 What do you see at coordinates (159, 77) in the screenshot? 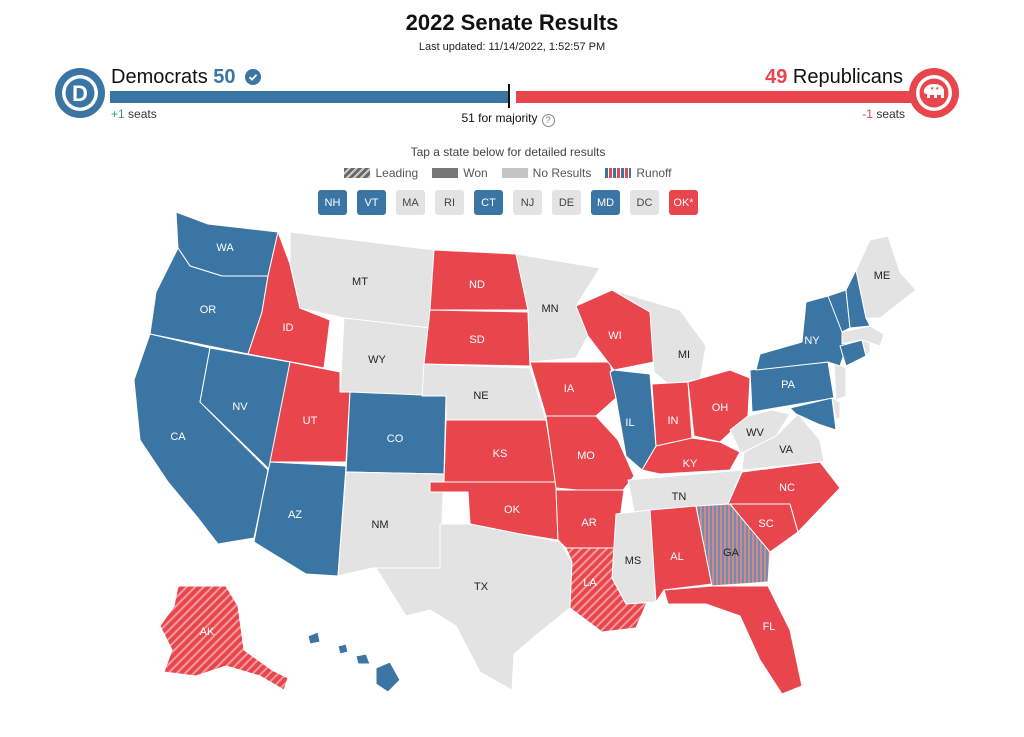
I see `democrats-label: Democrats` at bounding box center [159, 77].